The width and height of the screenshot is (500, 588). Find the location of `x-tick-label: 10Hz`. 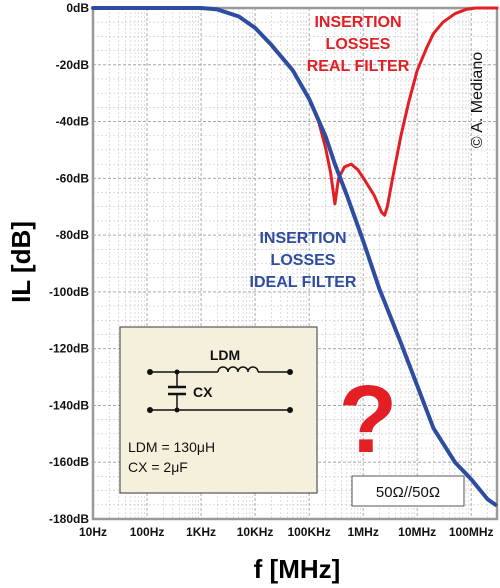

x-tick-label: 10Hz is located at coordinates (93, 532).